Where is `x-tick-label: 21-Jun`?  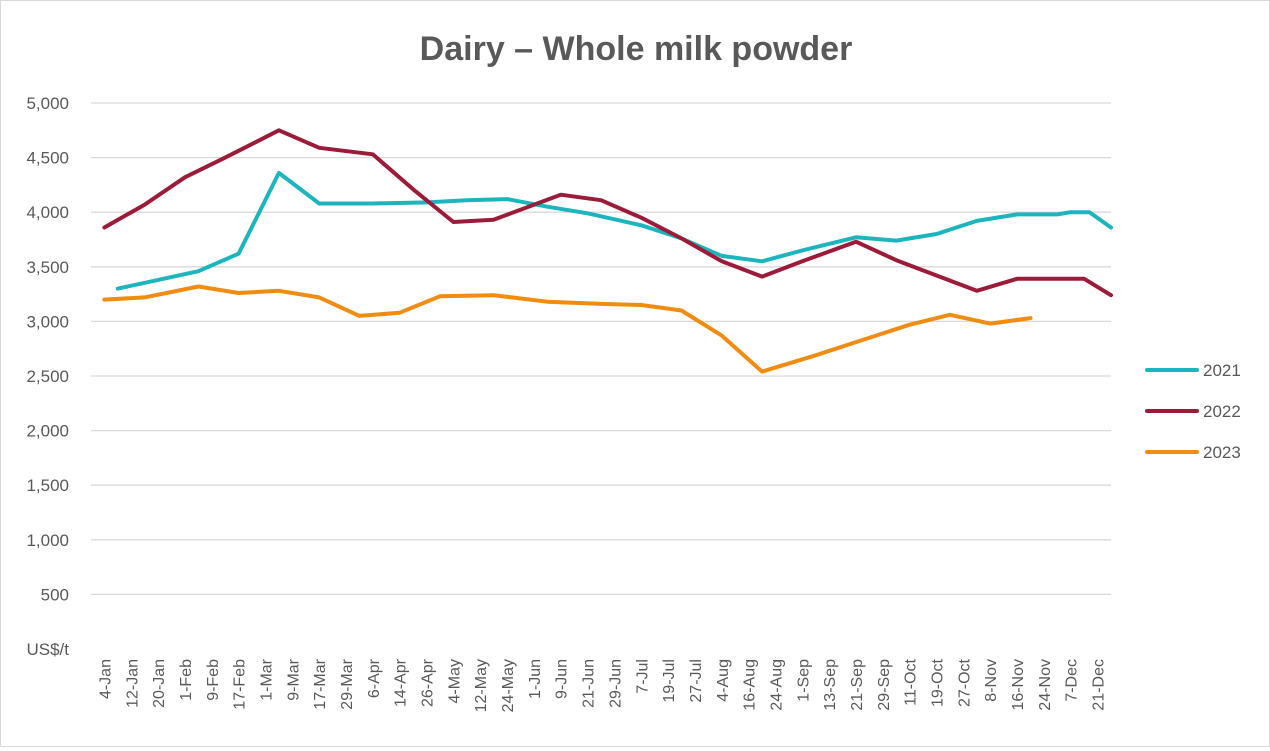 x-tick-label: 21-Jun is located at coordinates (589, 683).